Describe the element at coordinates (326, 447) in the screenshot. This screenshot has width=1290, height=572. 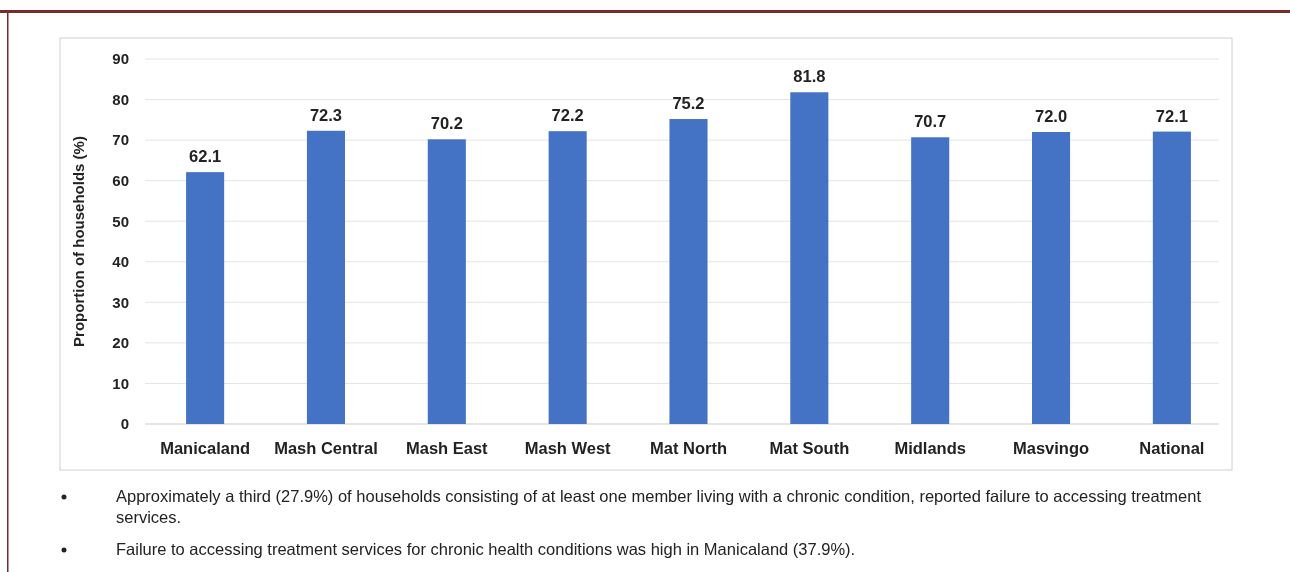
I see `x-tick-label: Mash Central` at that location.